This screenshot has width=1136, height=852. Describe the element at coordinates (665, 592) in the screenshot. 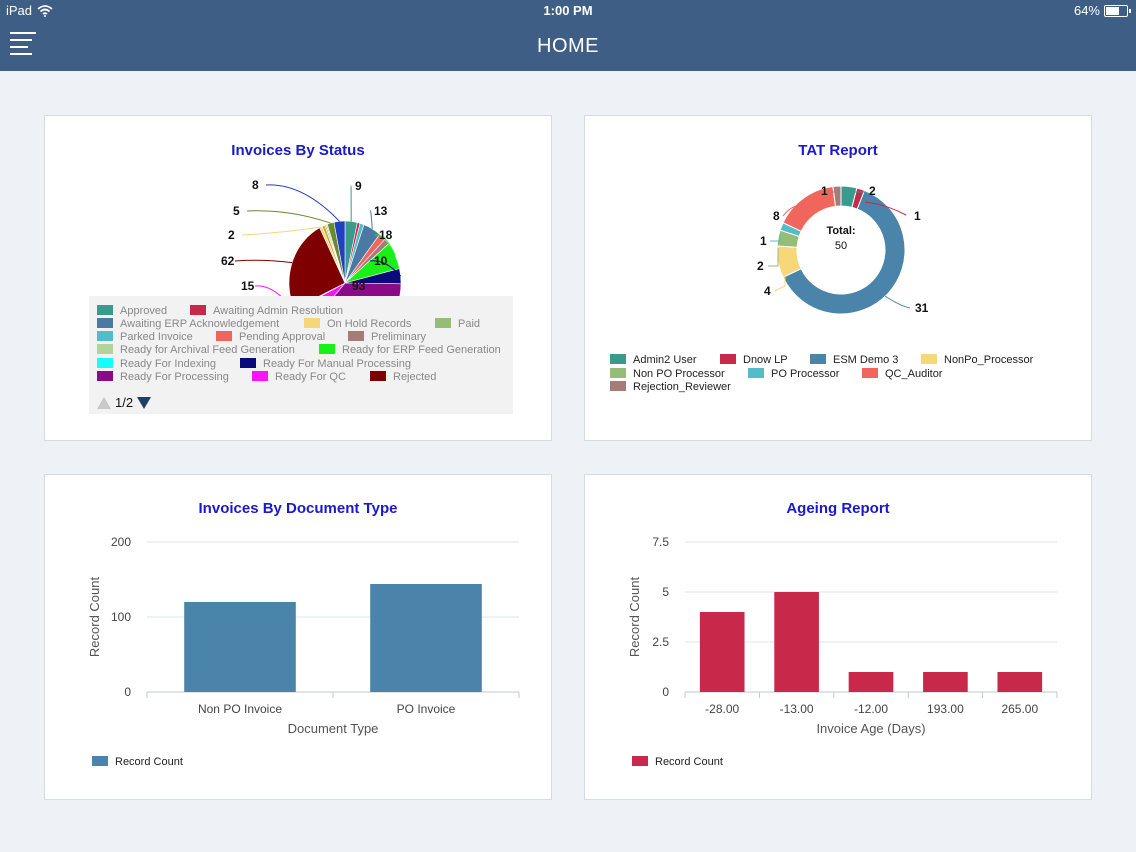

I see `y-tick-label: 5` at that location.